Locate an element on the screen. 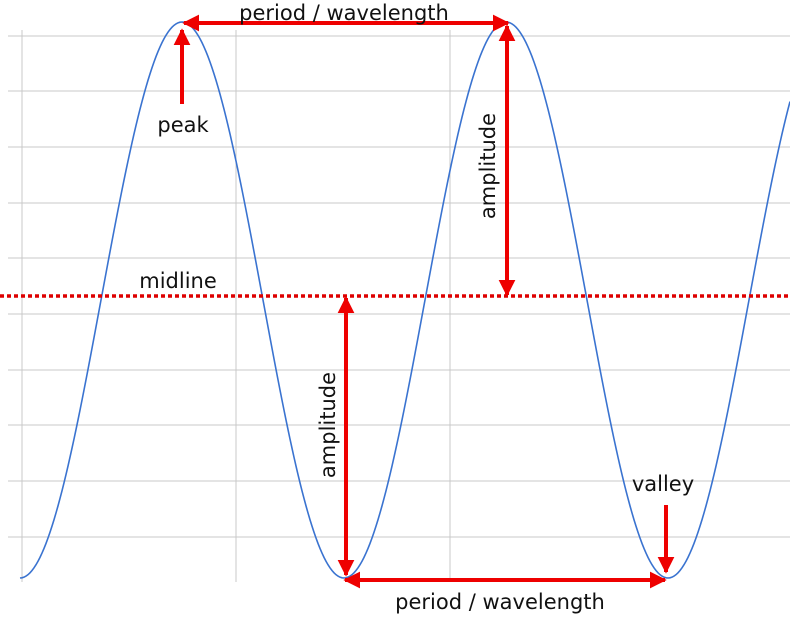 The width and height of the screenshot is (790, 628). period-label-top: period / wavelength is located at coordinates (344, 13).